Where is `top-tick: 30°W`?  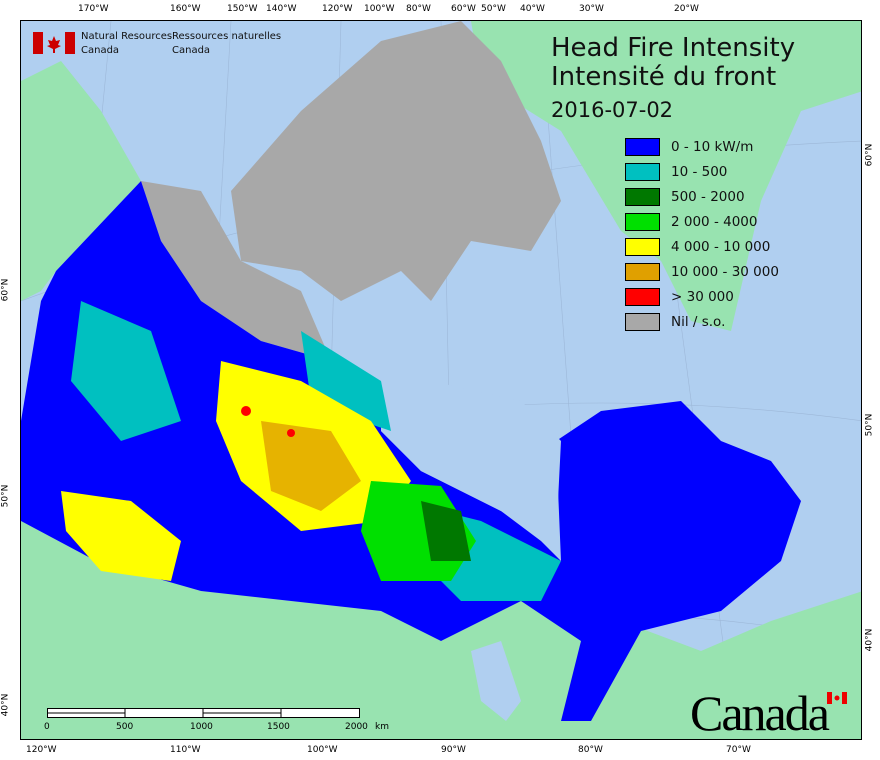
top-tick: 30°W is located at coordinates (591, 9).